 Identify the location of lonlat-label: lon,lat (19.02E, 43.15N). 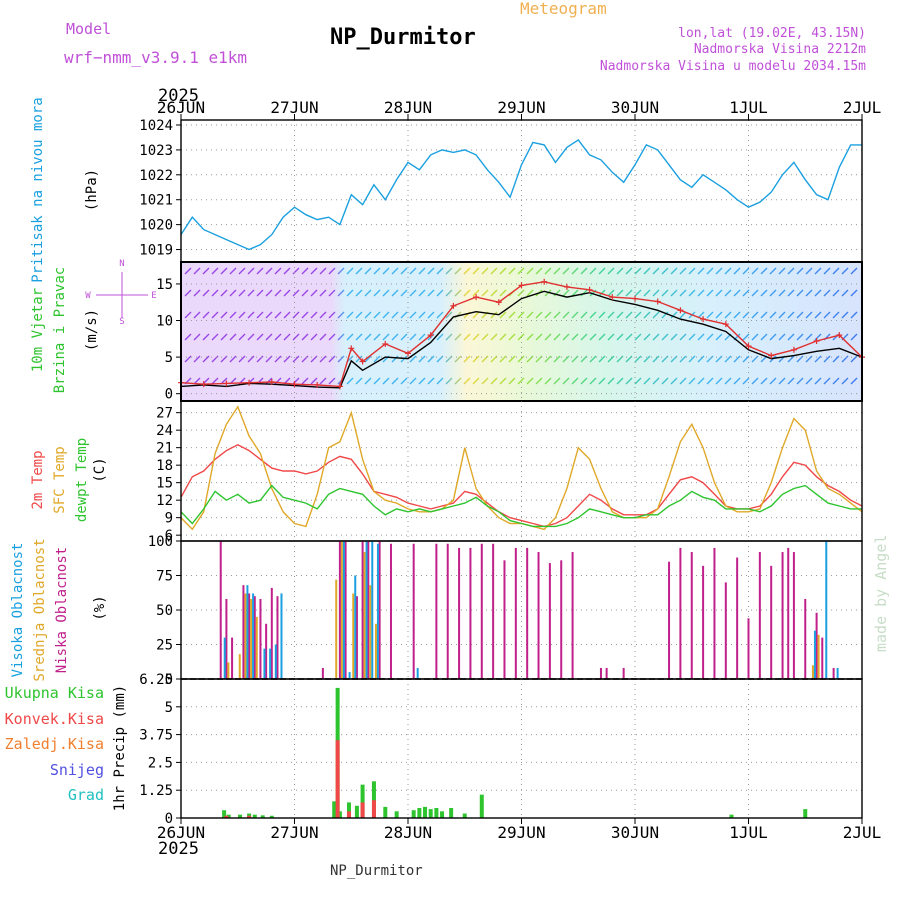
(772, 33).